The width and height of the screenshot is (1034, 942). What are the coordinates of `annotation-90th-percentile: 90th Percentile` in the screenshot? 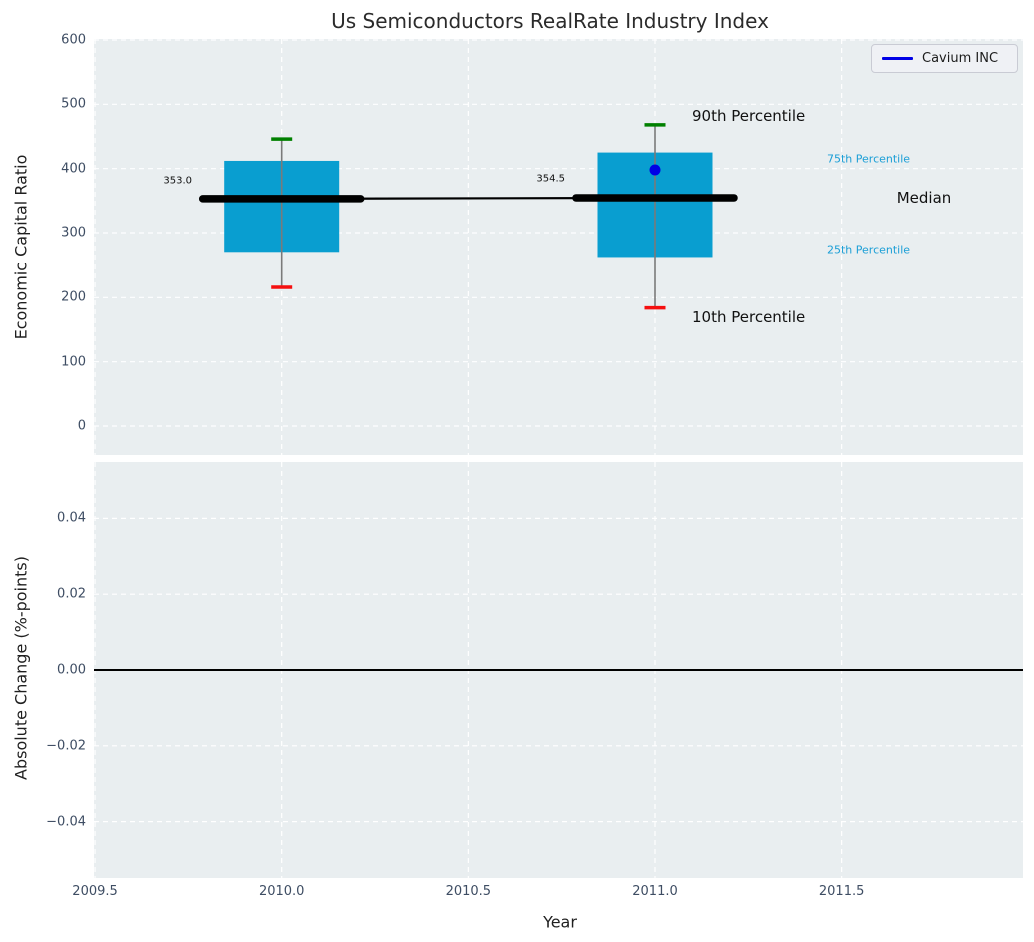 It's located at (749, 116).